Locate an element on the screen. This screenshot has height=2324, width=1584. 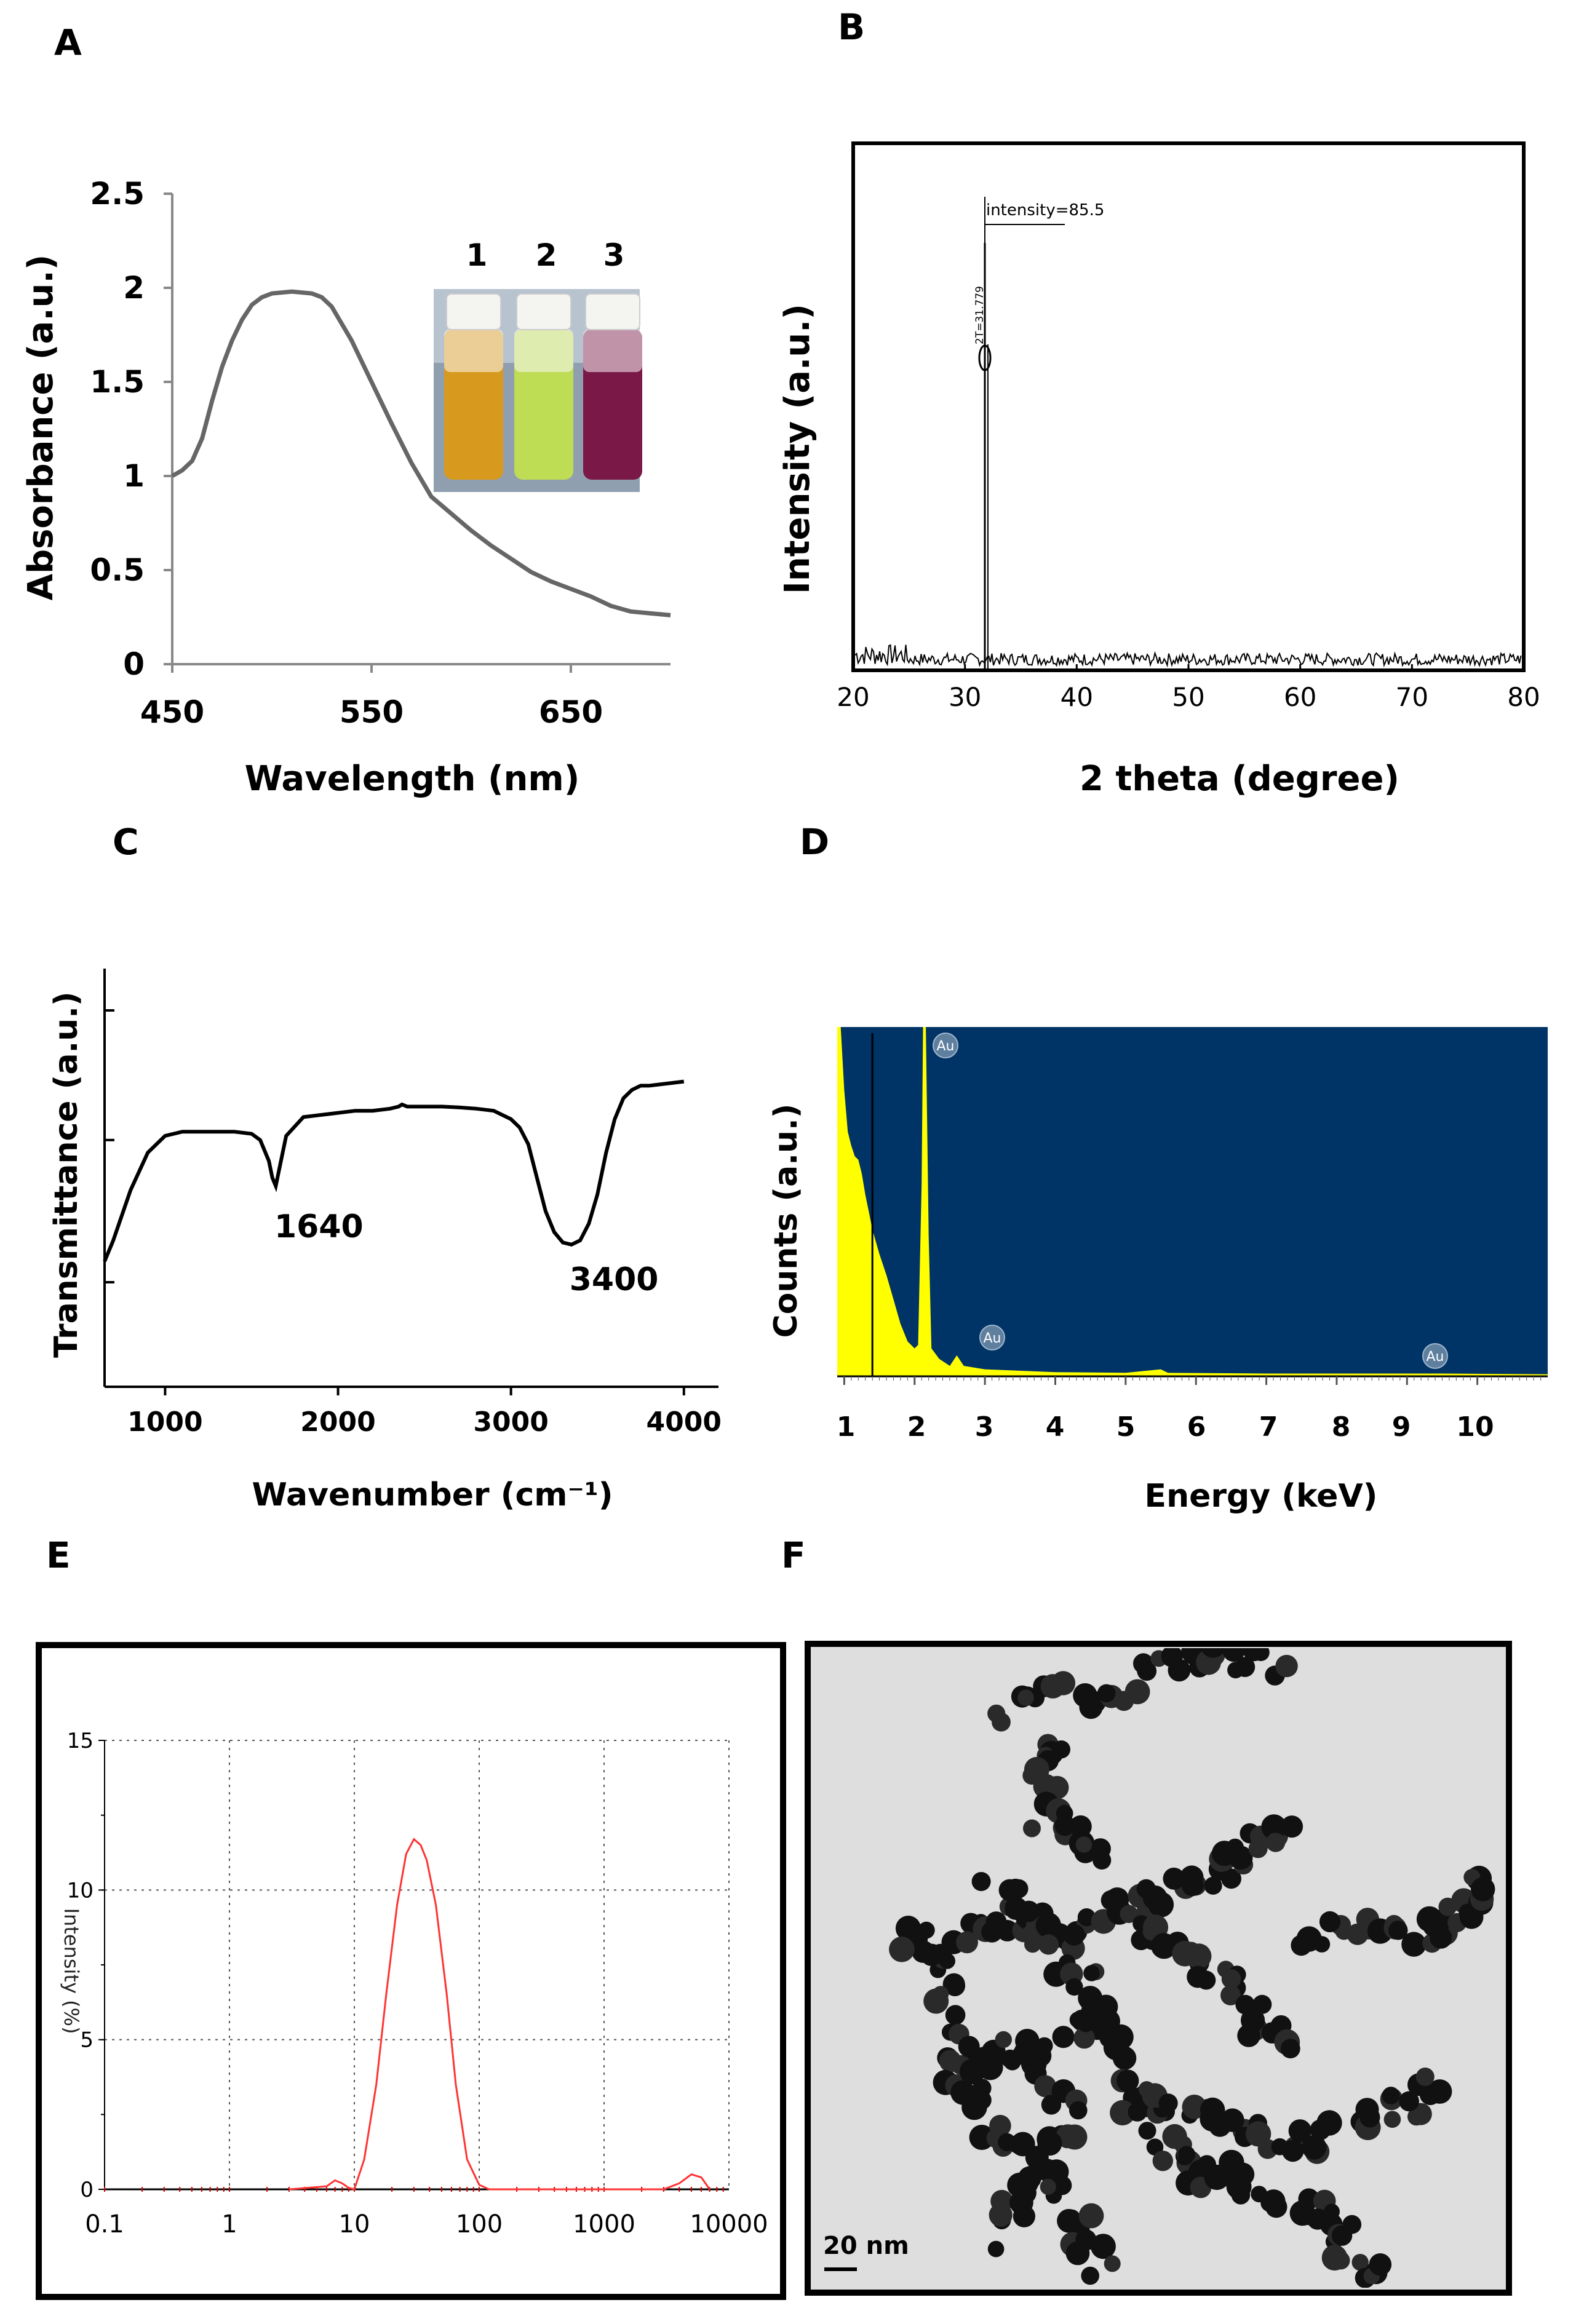
e-y-tick-label: 0 is located at coordinates (87, 2190).